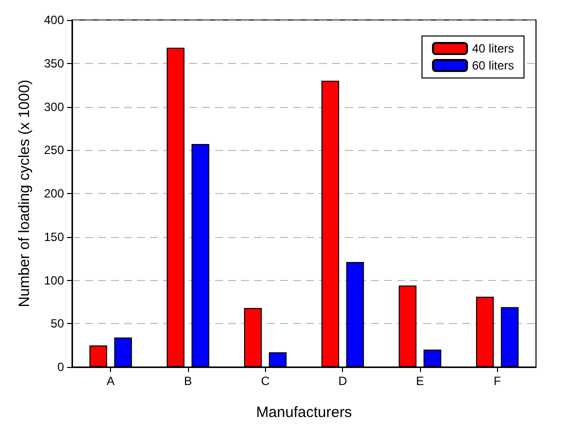 The width and height of the screenshot is (562, 435). I want to click on y-tick-label: 100, so click(54, 280).